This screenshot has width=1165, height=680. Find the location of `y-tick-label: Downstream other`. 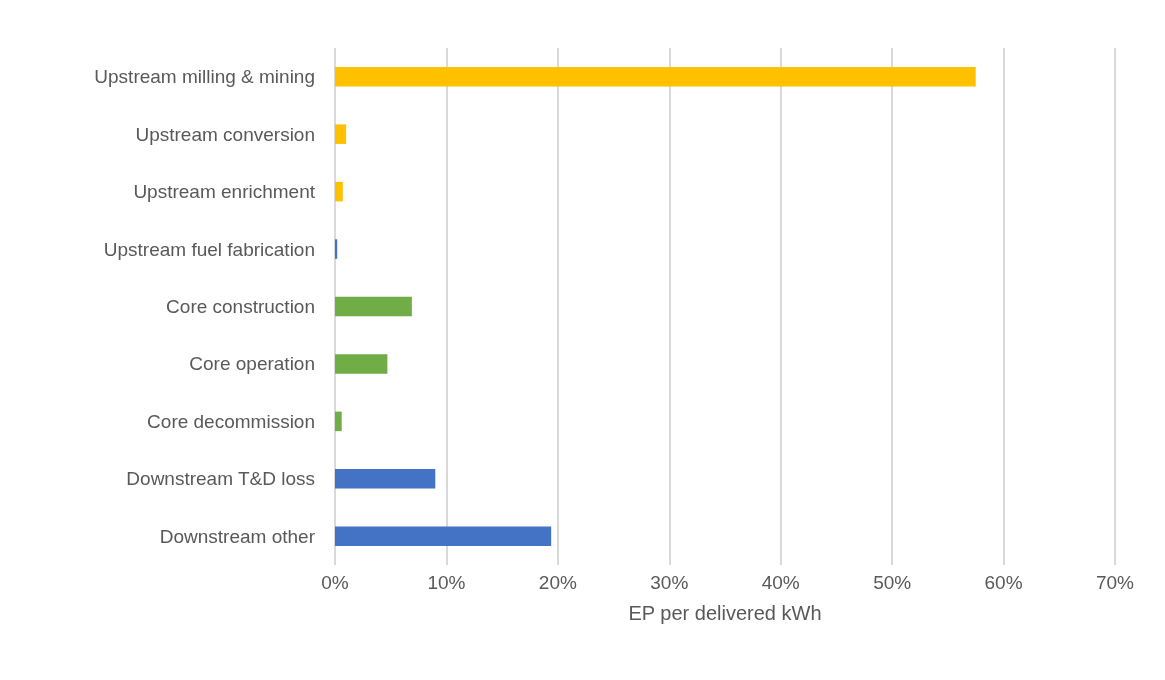

y-tick-label: Downstream other is located at coordinates (237, 536).